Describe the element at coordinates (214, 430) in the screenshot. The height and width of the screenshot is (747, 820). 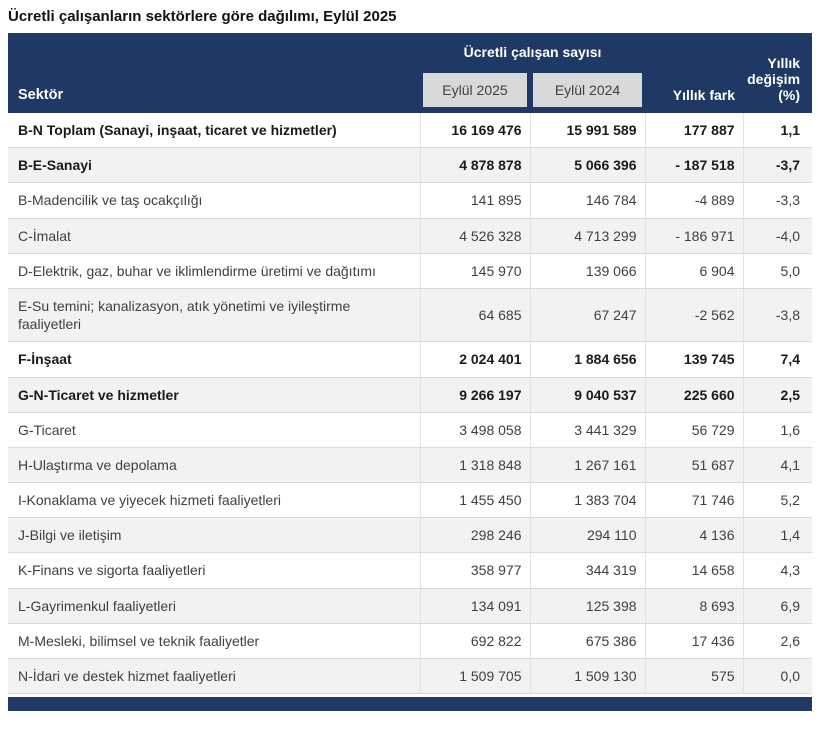
I see `sector-cell: G-Ticaret` at that location.